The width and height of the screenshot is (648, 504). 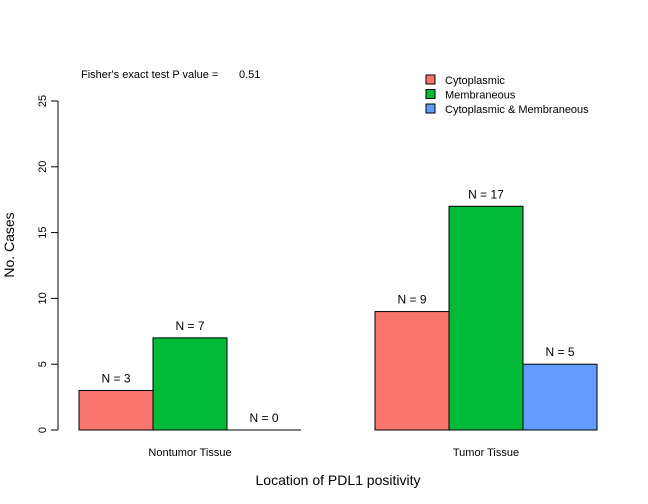 I want to click on bar-data-label: N = 5, so click(x=559, y=352).